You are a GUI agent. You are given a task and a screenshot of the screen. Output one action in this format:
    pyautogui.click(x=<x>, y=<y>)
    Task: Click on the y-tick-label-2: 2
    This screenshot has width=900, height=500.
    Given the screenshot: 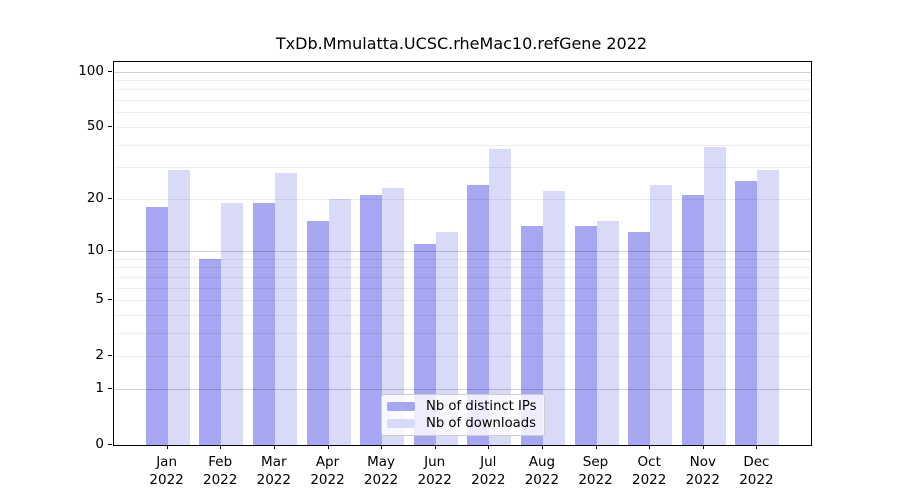 What is the action you would take?
    pyautogui.click(x=99, y=355)
    